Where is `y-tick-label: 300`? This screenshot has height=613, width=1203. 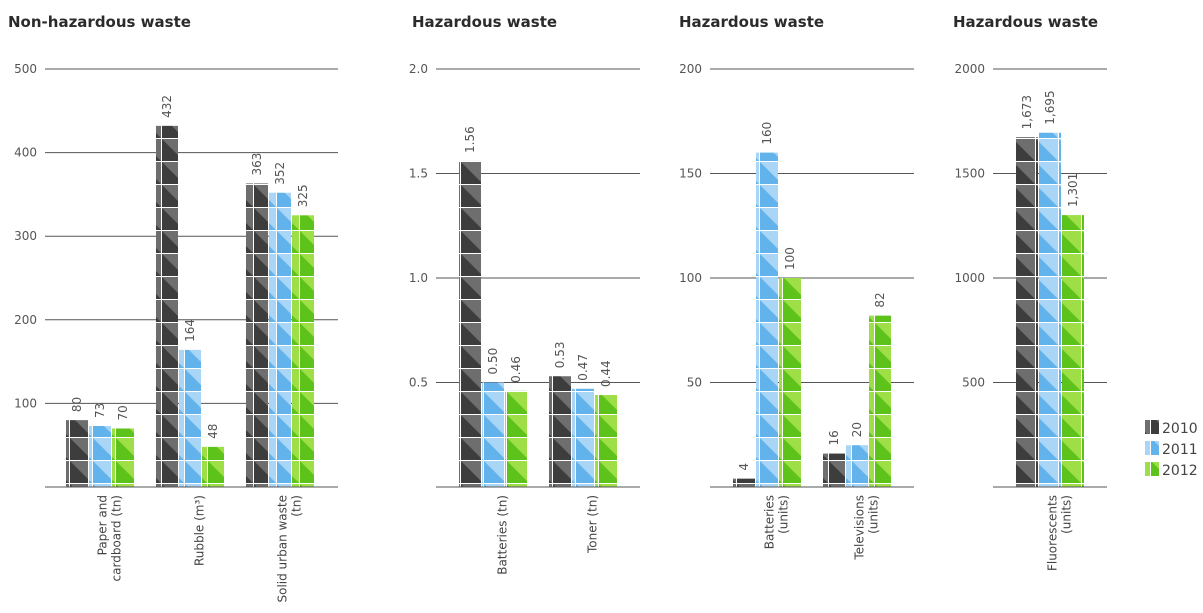
y-tick-label: 300 is located at coordinates (25, 236).